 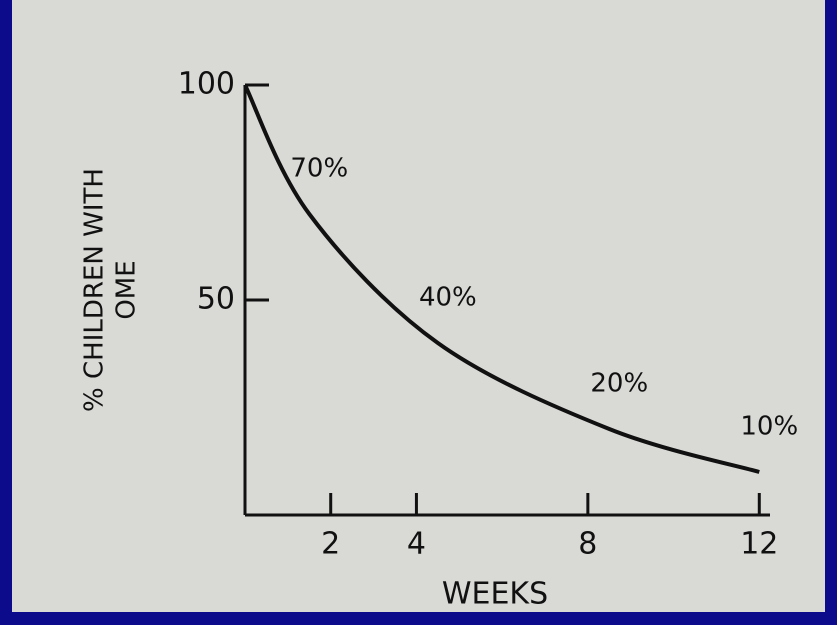 What do you see at coordinates (495, 594) in the screenshot?
I see `x-axis-label: WEEKS` at bounding box center [495, 594].